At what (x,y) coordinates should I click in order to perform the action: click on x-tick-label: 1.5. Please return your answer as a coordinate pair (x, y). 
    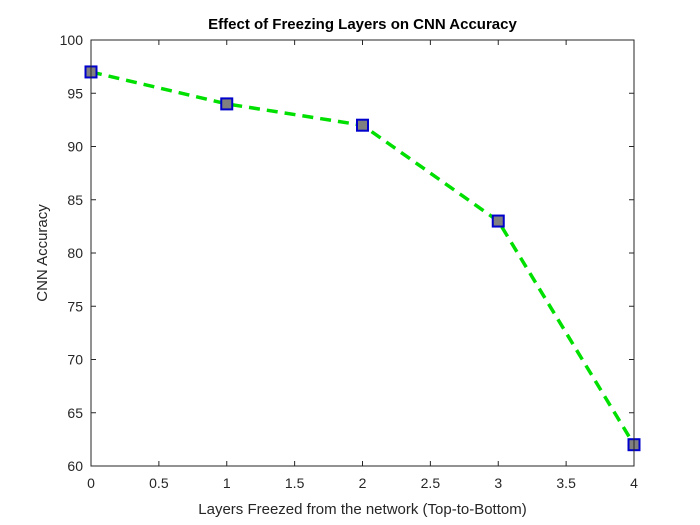
    Looking at the image, I should click on (295, 483).